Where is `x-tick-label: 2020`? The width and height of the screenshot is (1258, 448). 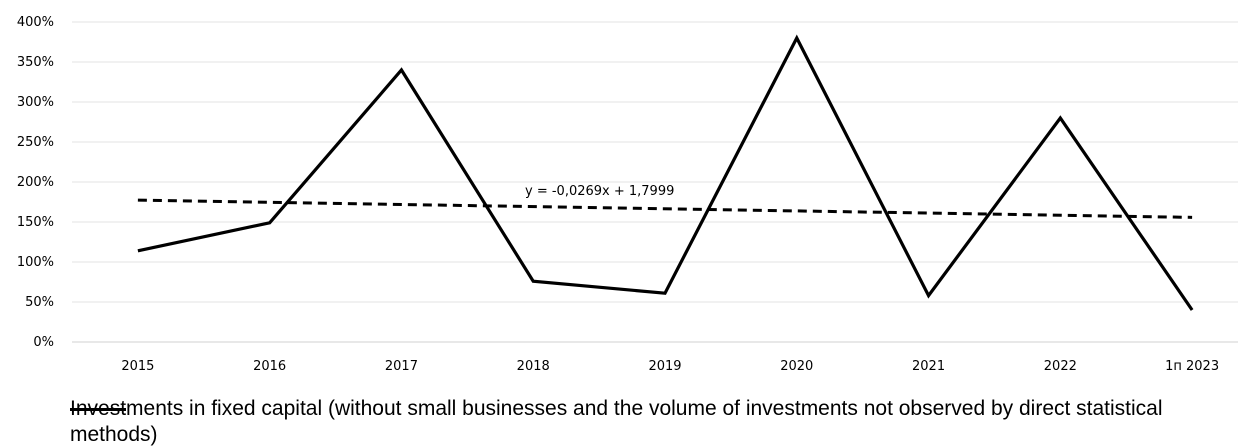
x-tick-label: 2020 is located at coordinates (796, 366).